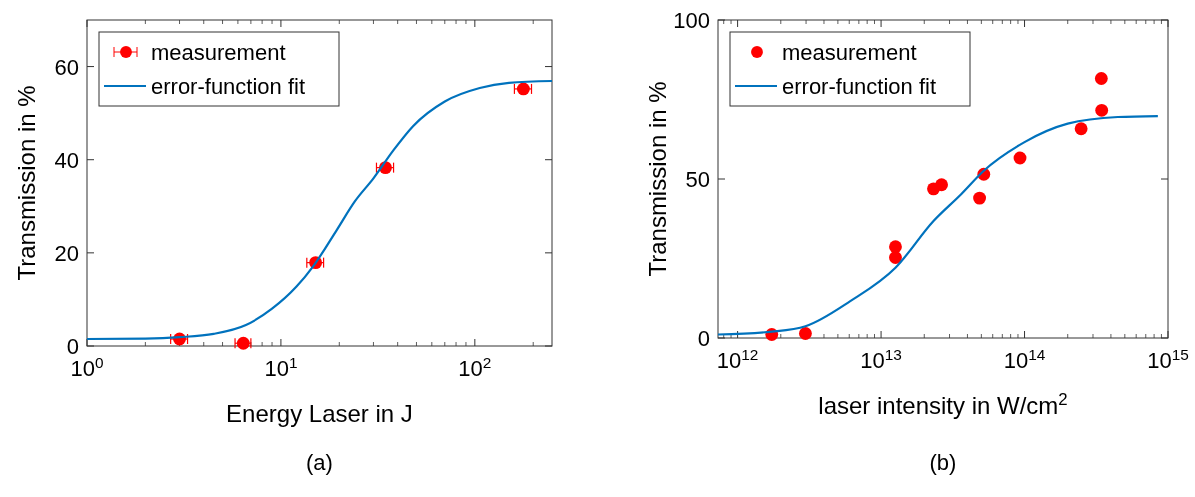 The width and height of the screenshot is (1195, 497). Describe the element at coordinates (943, 404) in the screenshot. I see `x-axis-title: laser intensity in W/cm$^{2}$` at that location.